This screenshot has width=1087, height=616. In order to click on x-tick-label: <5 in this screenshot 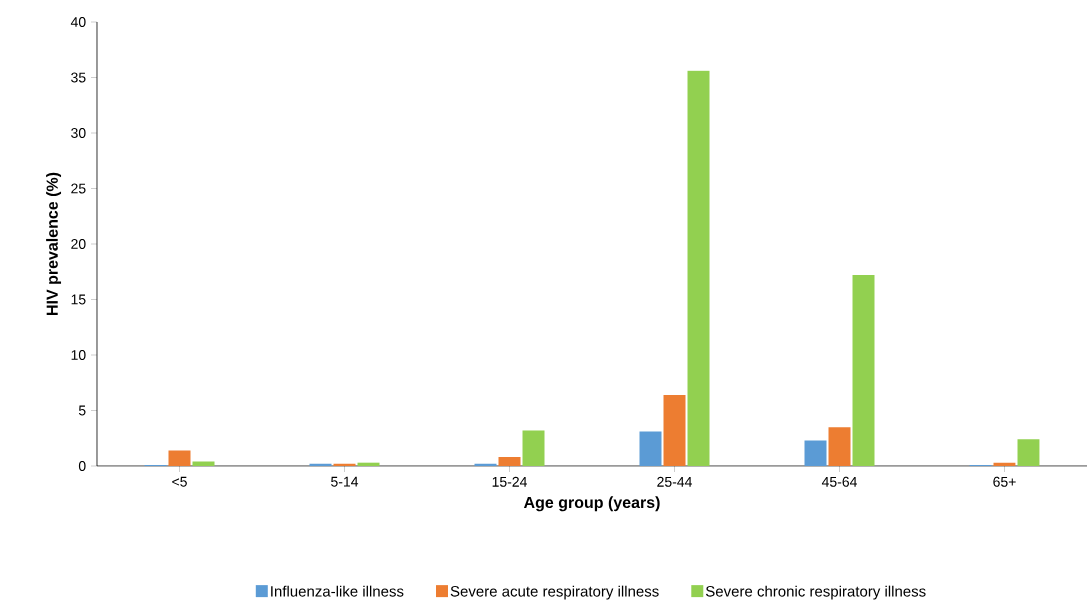, I will do `click(179, 481)`.